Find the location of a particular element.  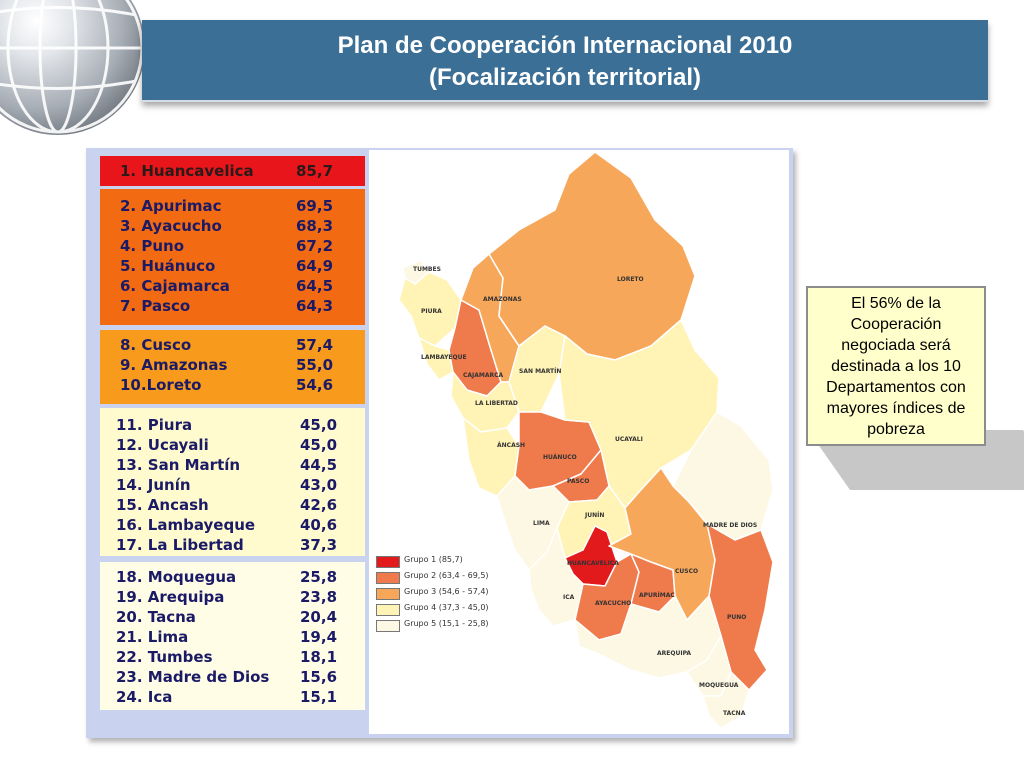

globe-grid-icon is located at coordinates (72, 67).